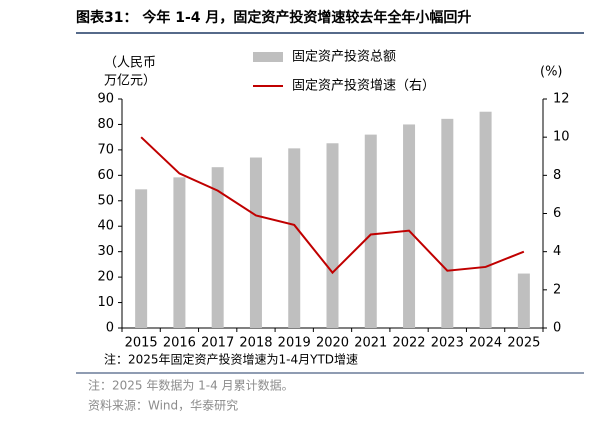 This screenshot has height=423, width=616. I want to click on x-tick-label: 2021, so click(370, 343).